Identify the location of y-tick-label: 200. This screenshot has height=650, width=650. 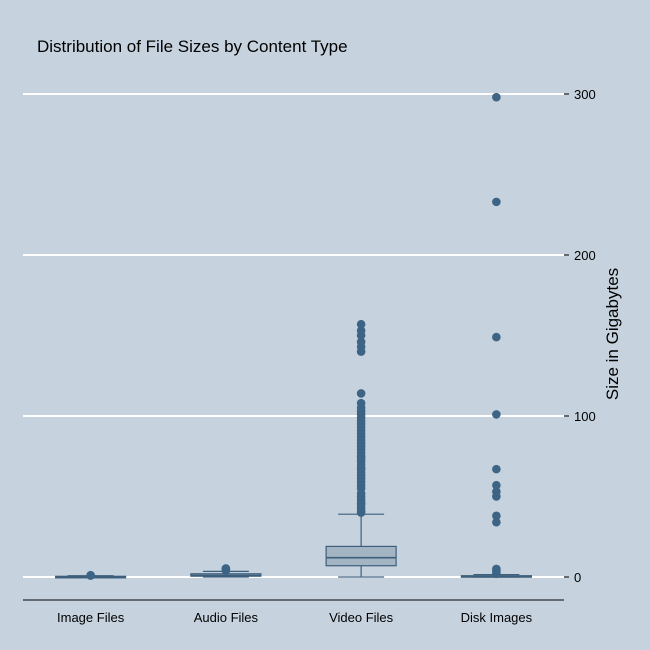
(585, 255).